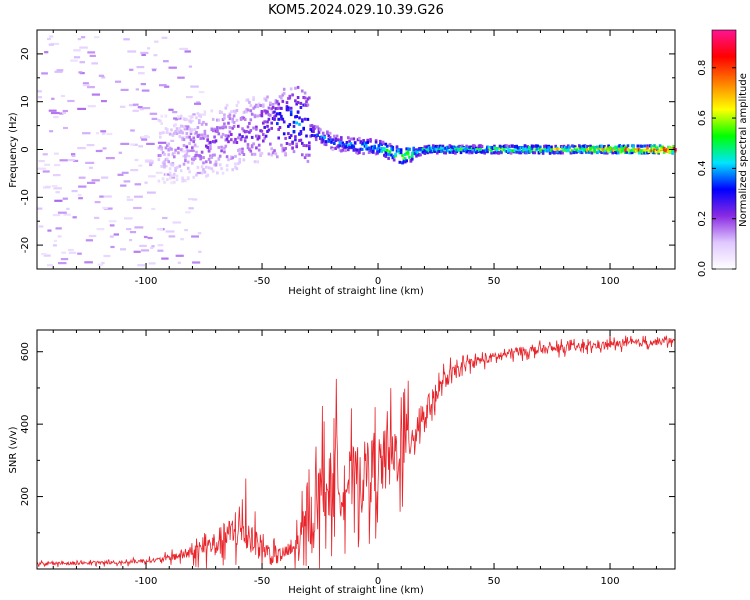 Image resolution: width=750 pixels, height=600 pixels. Describe the element at coordinates (25, 424) in the screenshot. I see `snr-ytick-label: 400` at that location.